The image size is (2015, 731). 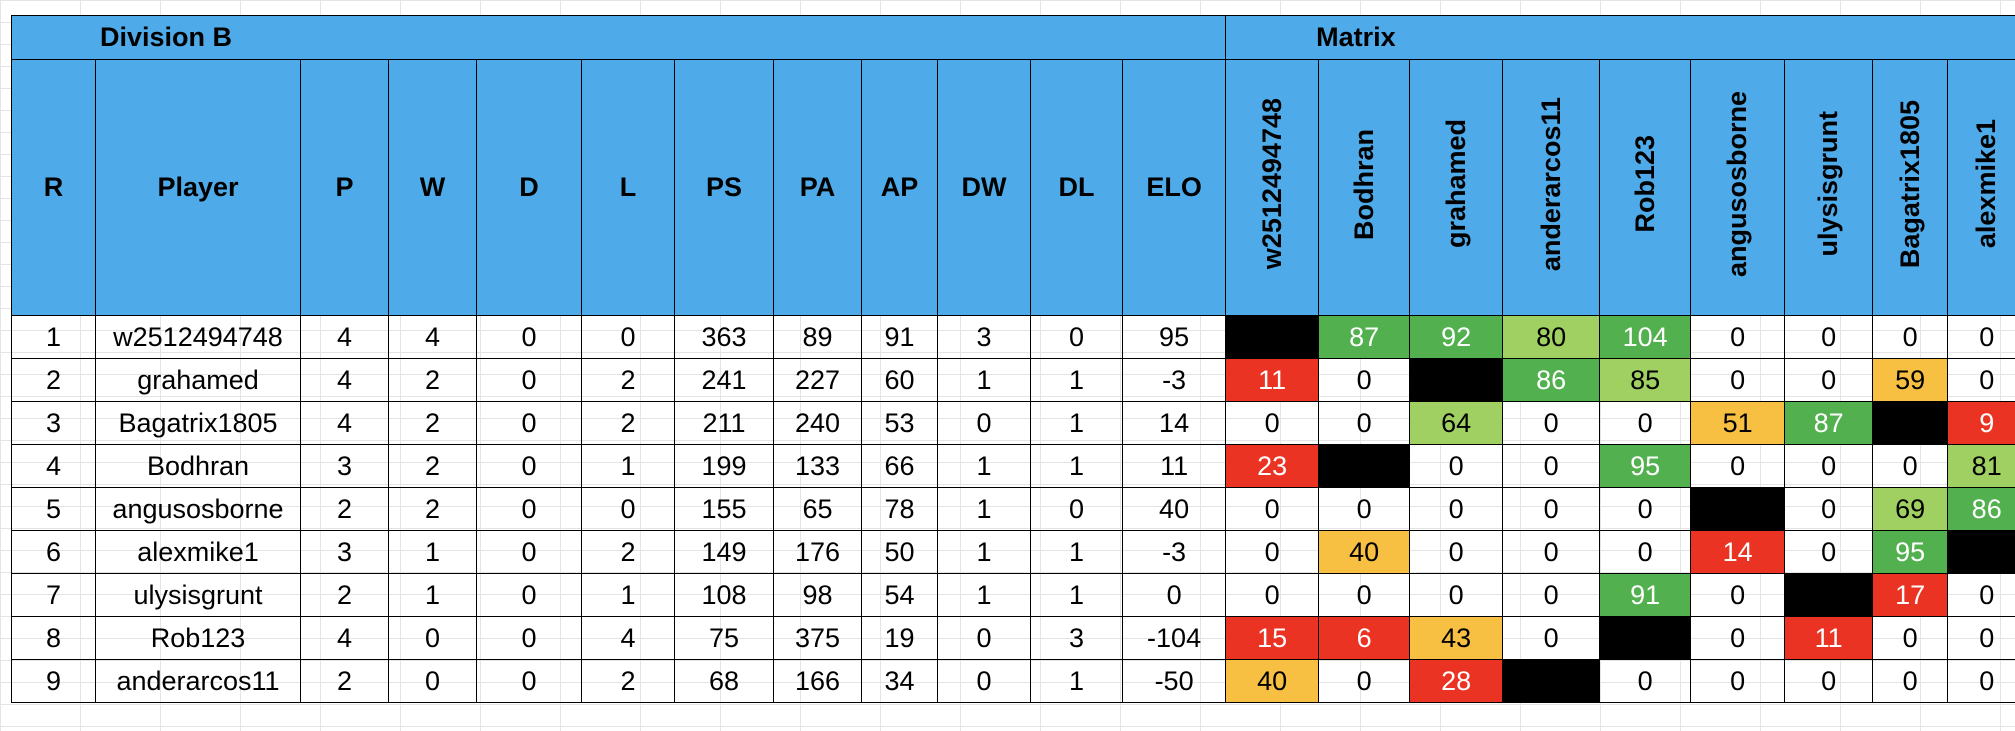 What do you see at coordinates (984, 187) in the screenshot?
I see `col-header-dw: DW` at bounding box center [984, 187].